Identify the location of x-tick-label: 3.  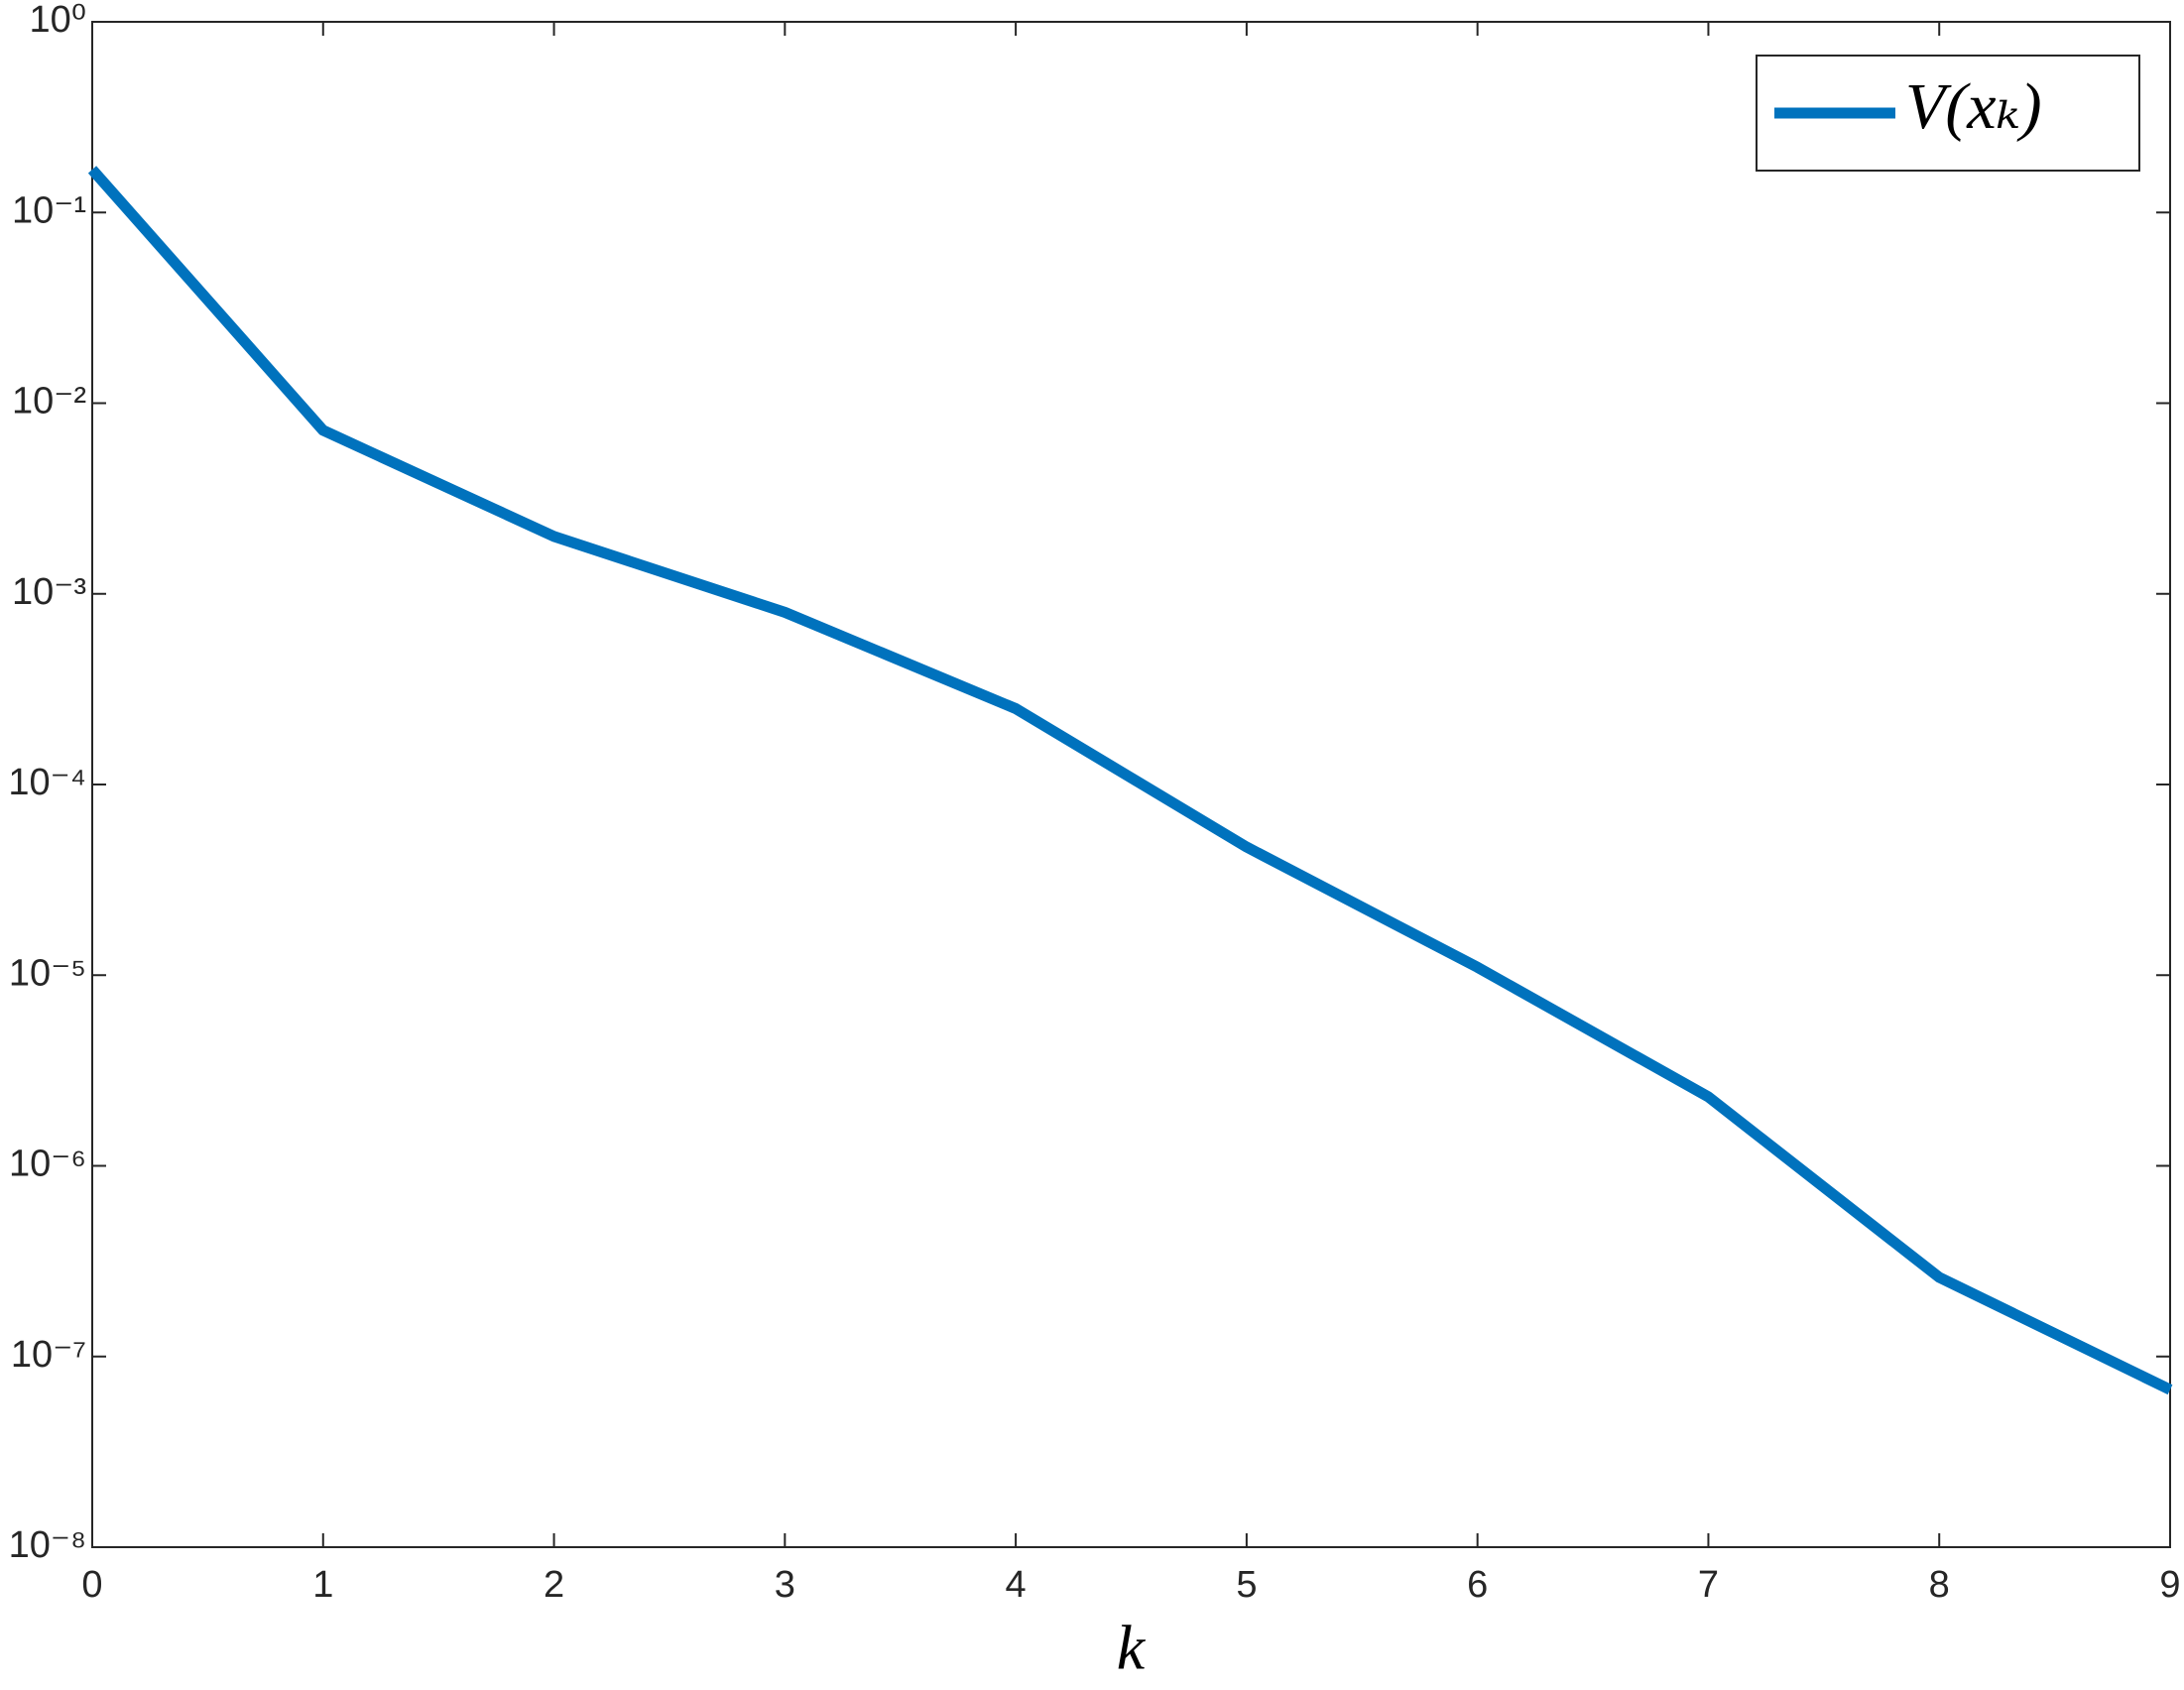
(785, 1585).